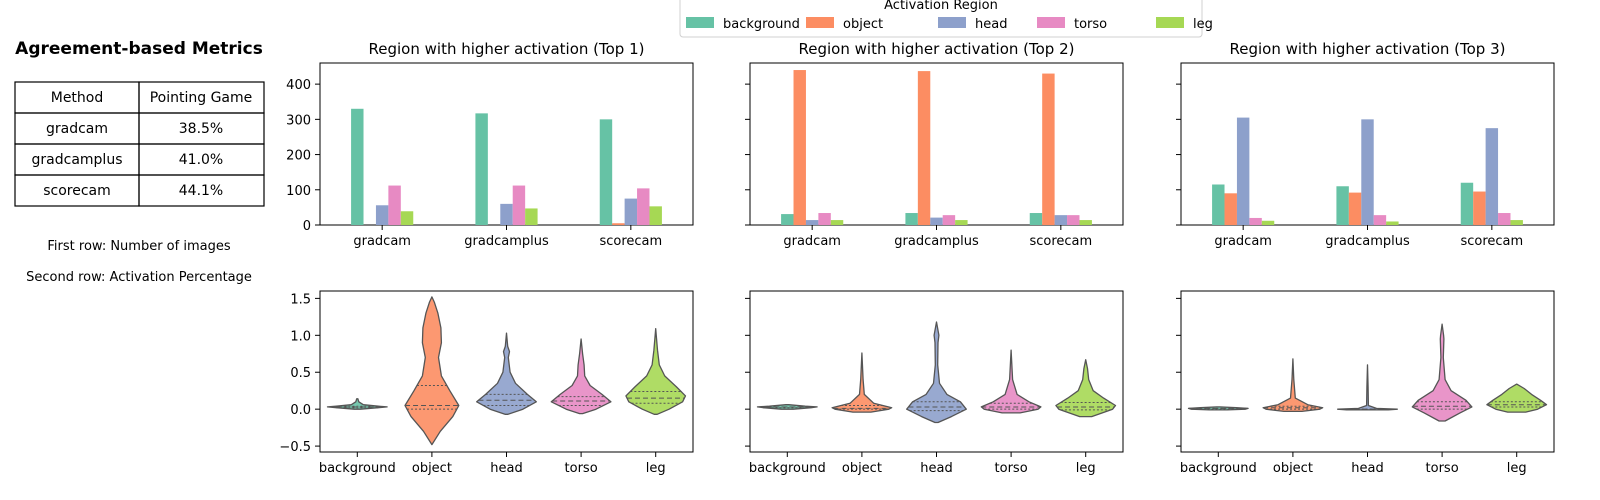 The width and height of the screenshot is (1600, 500). I want to click on legend-label-background: background, so click(761, 24).